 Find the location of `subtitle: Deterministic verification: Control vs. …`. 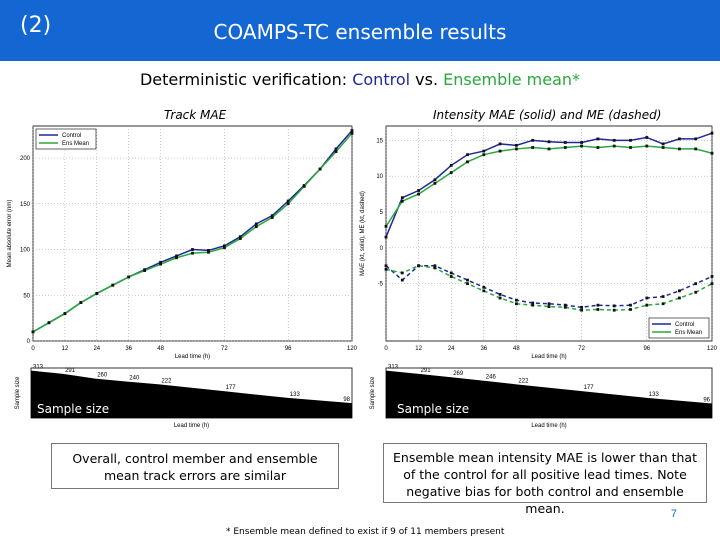

subtitle: Deterministic verification: Control vs. … is located at coordinates (360, 79).